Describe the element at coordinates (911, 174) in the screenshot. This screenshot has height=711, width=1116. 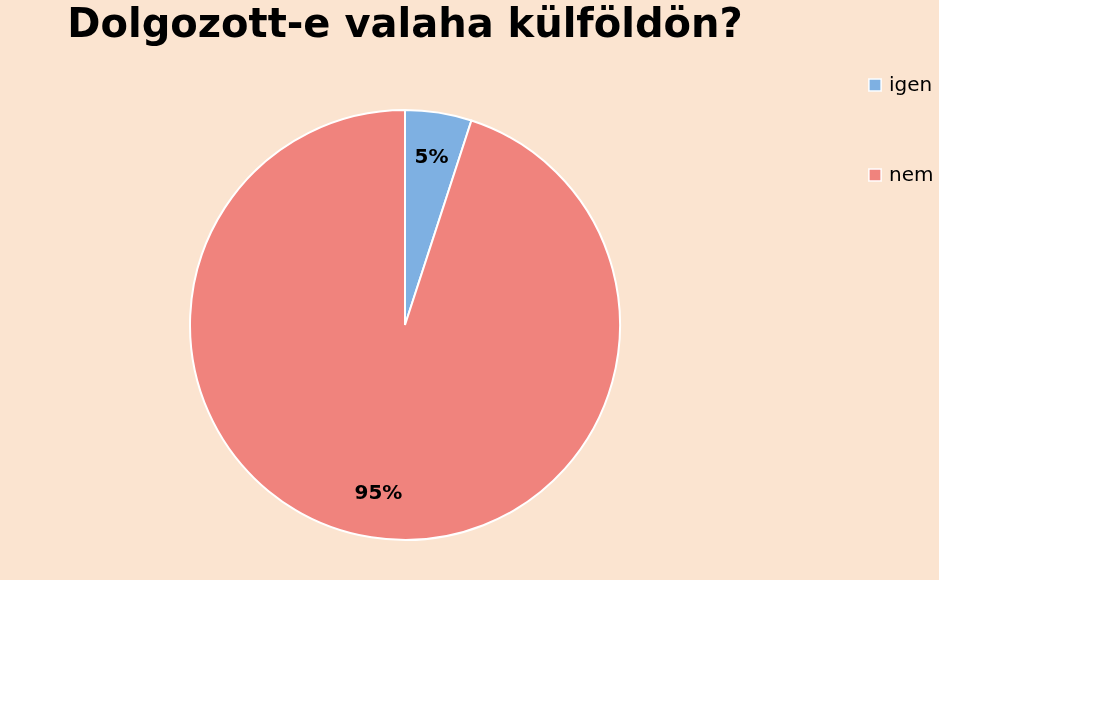
I see `legend-label: nem` at that location.